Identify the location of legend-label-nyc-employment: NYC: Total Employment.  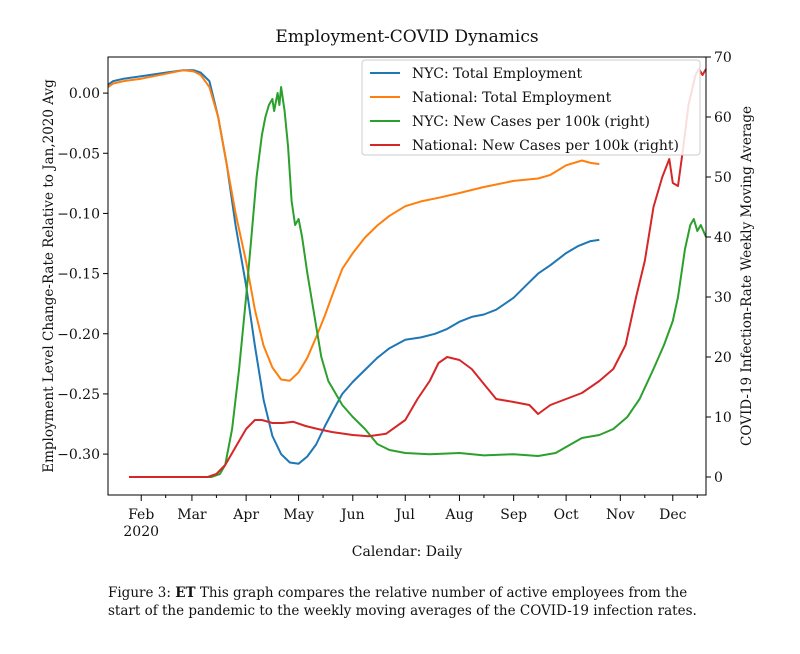
(497, 74).